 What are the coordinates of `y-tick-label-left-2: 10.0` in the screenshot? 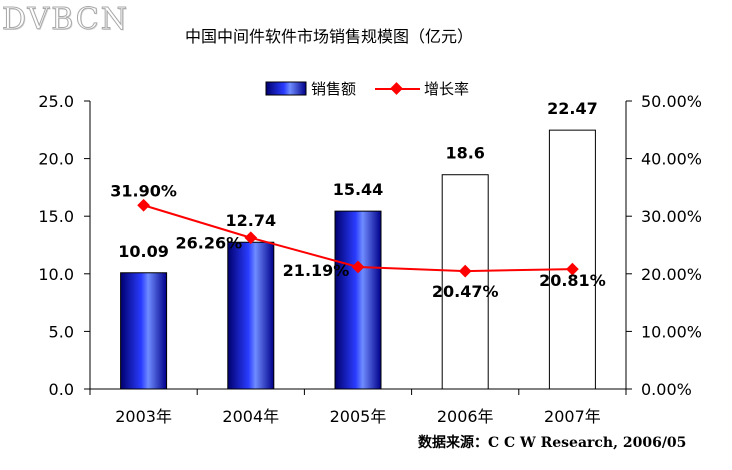 It's located at (56, 274).